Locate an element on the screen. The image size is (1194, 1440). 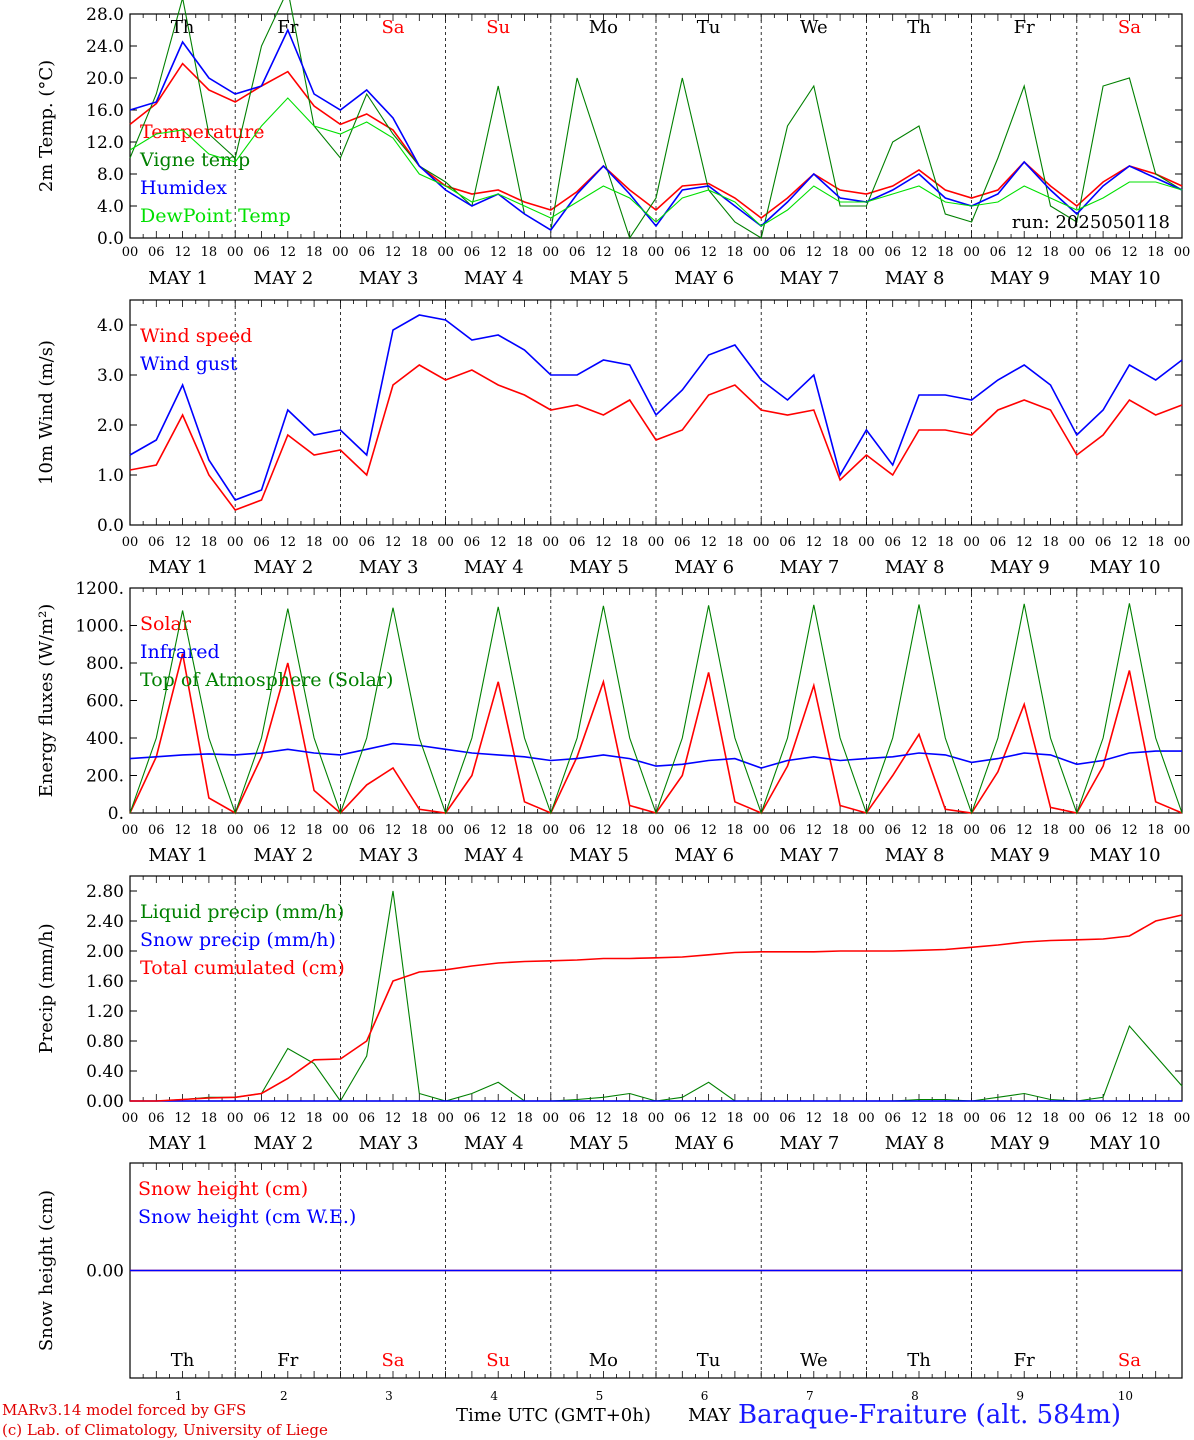
y-tick-label: 3.0 is located at coordinates (110, 376).